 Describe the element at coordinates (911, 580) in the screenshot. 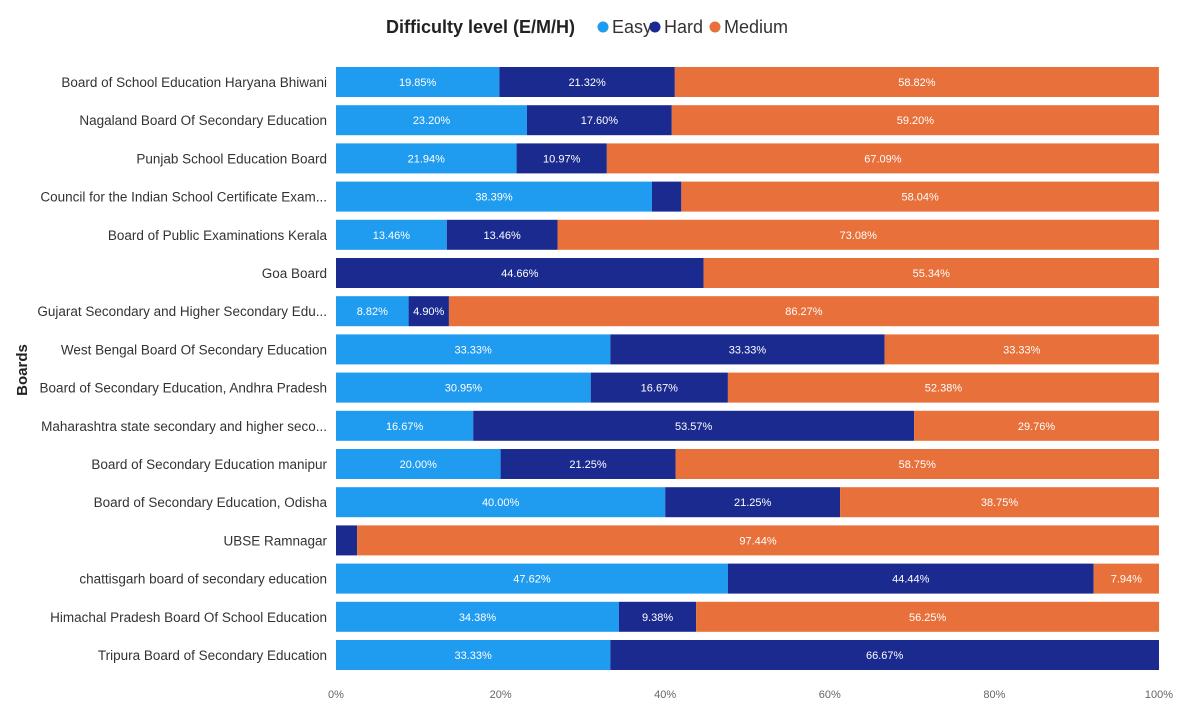

I see `data-label-hard: 44.44%` at that location.